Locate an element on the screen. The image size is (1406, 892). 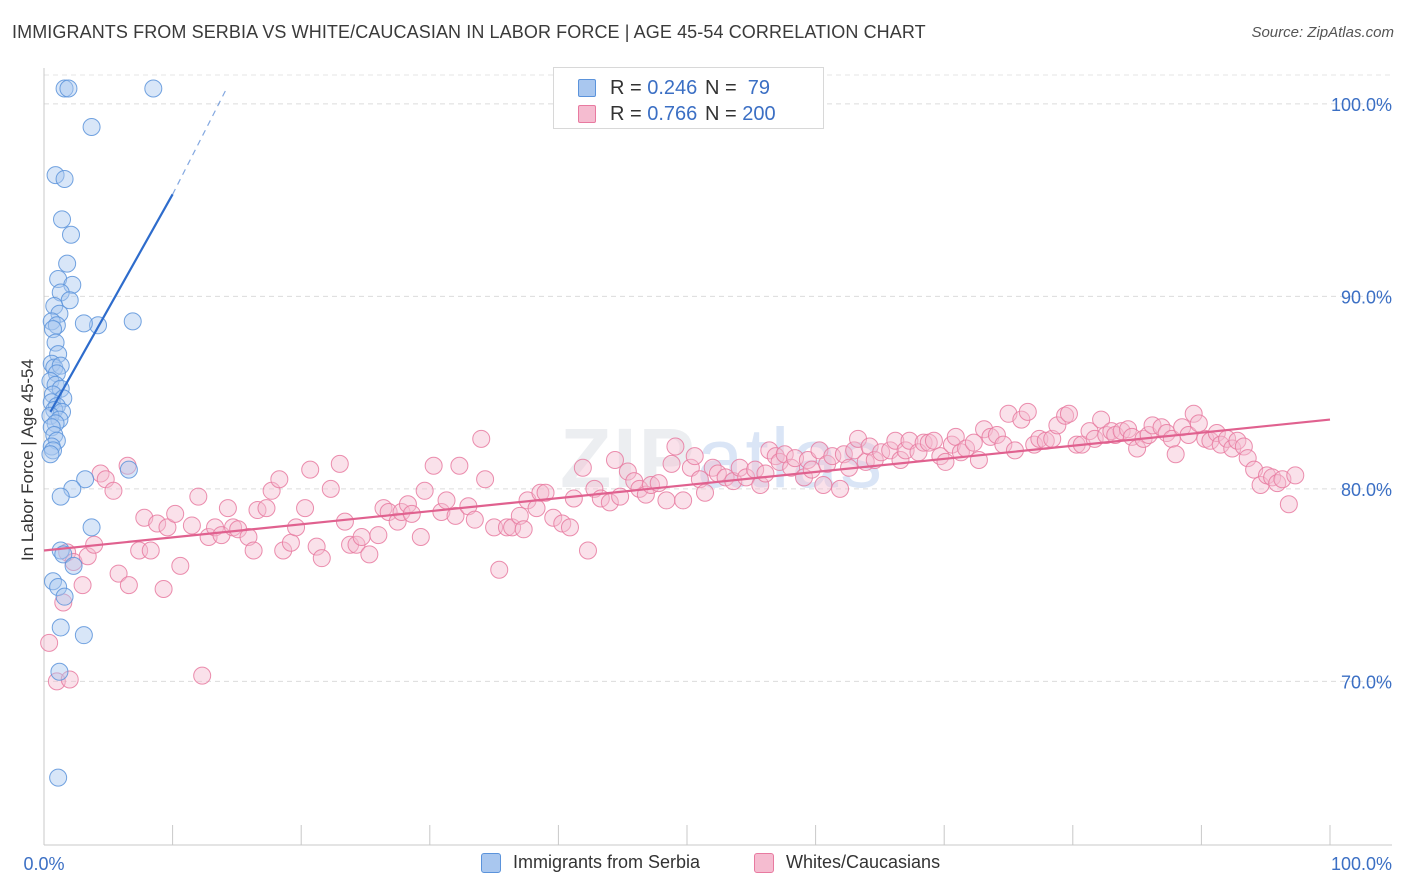
stats-r: R = 0.766 is located at coordinates (657, 114).